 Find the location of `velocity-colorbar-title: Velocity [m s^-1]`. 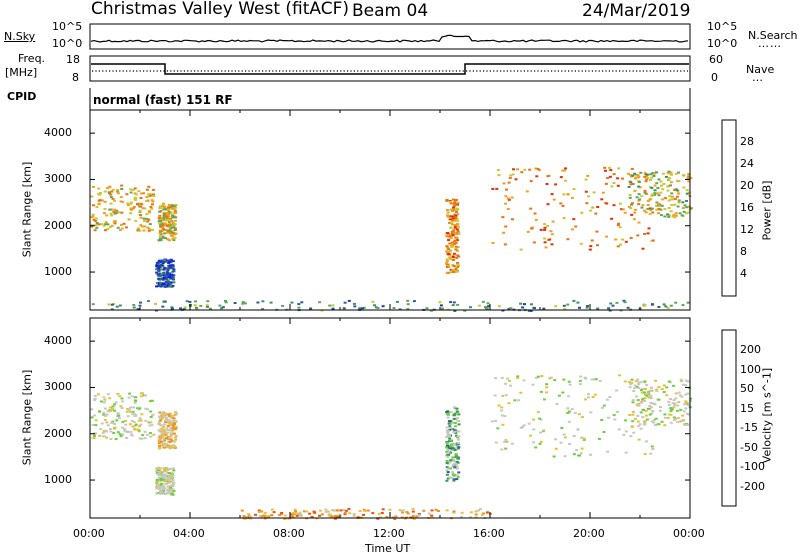

velocity-colorbar-title: Velocity [m s^-1] is located at coordinates (767, 415).